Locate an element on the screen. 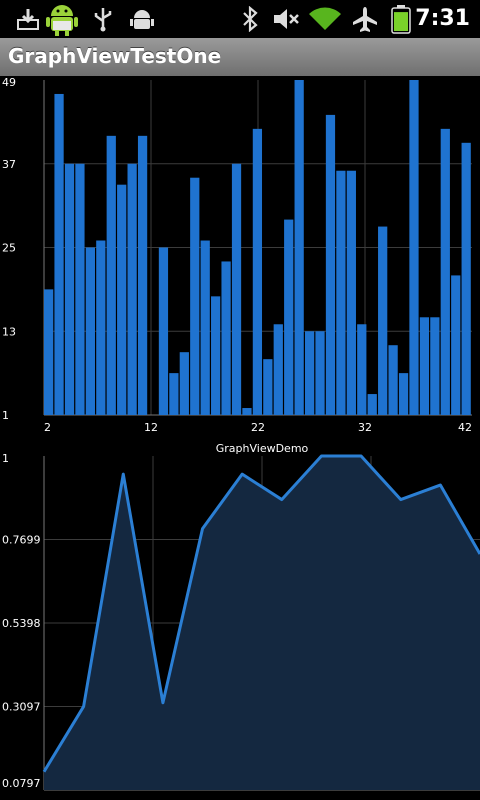  mute-icon is located at coordinates (286, 19).